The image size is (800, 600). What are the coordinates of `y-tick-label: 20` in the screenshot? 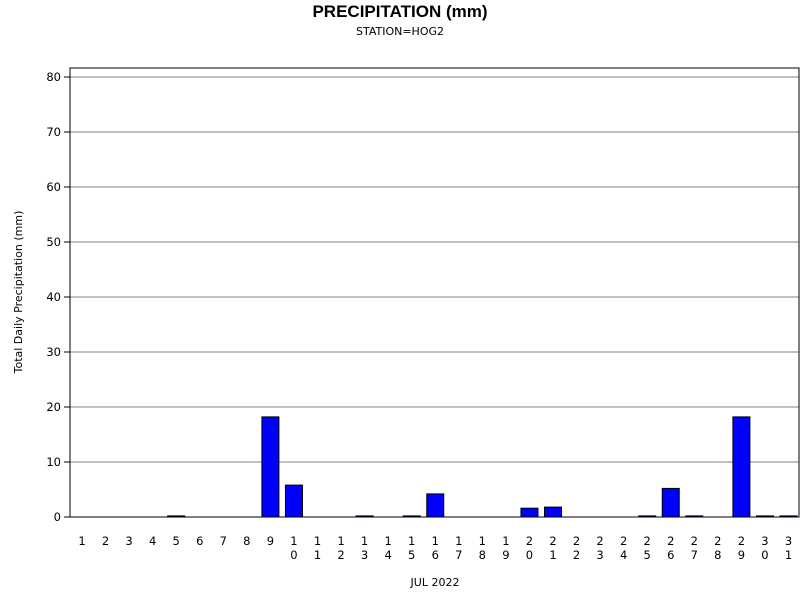 It's located at (53, 407).